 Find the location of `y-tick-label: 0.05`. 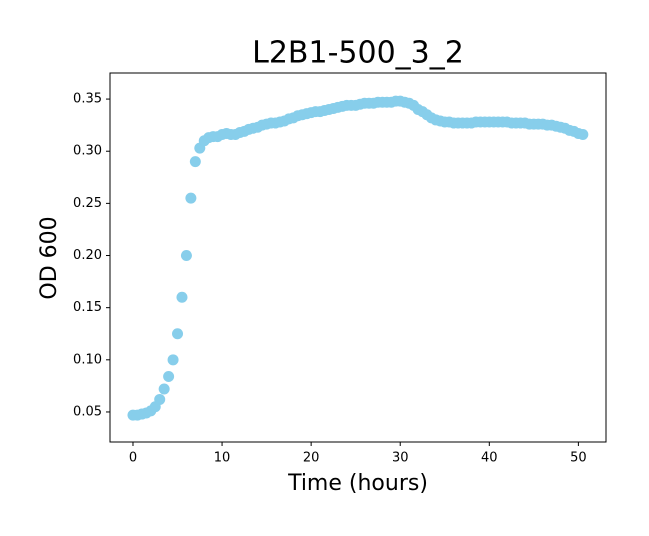

y-tick-label: 0.05 is located at coordinates (87, 411).